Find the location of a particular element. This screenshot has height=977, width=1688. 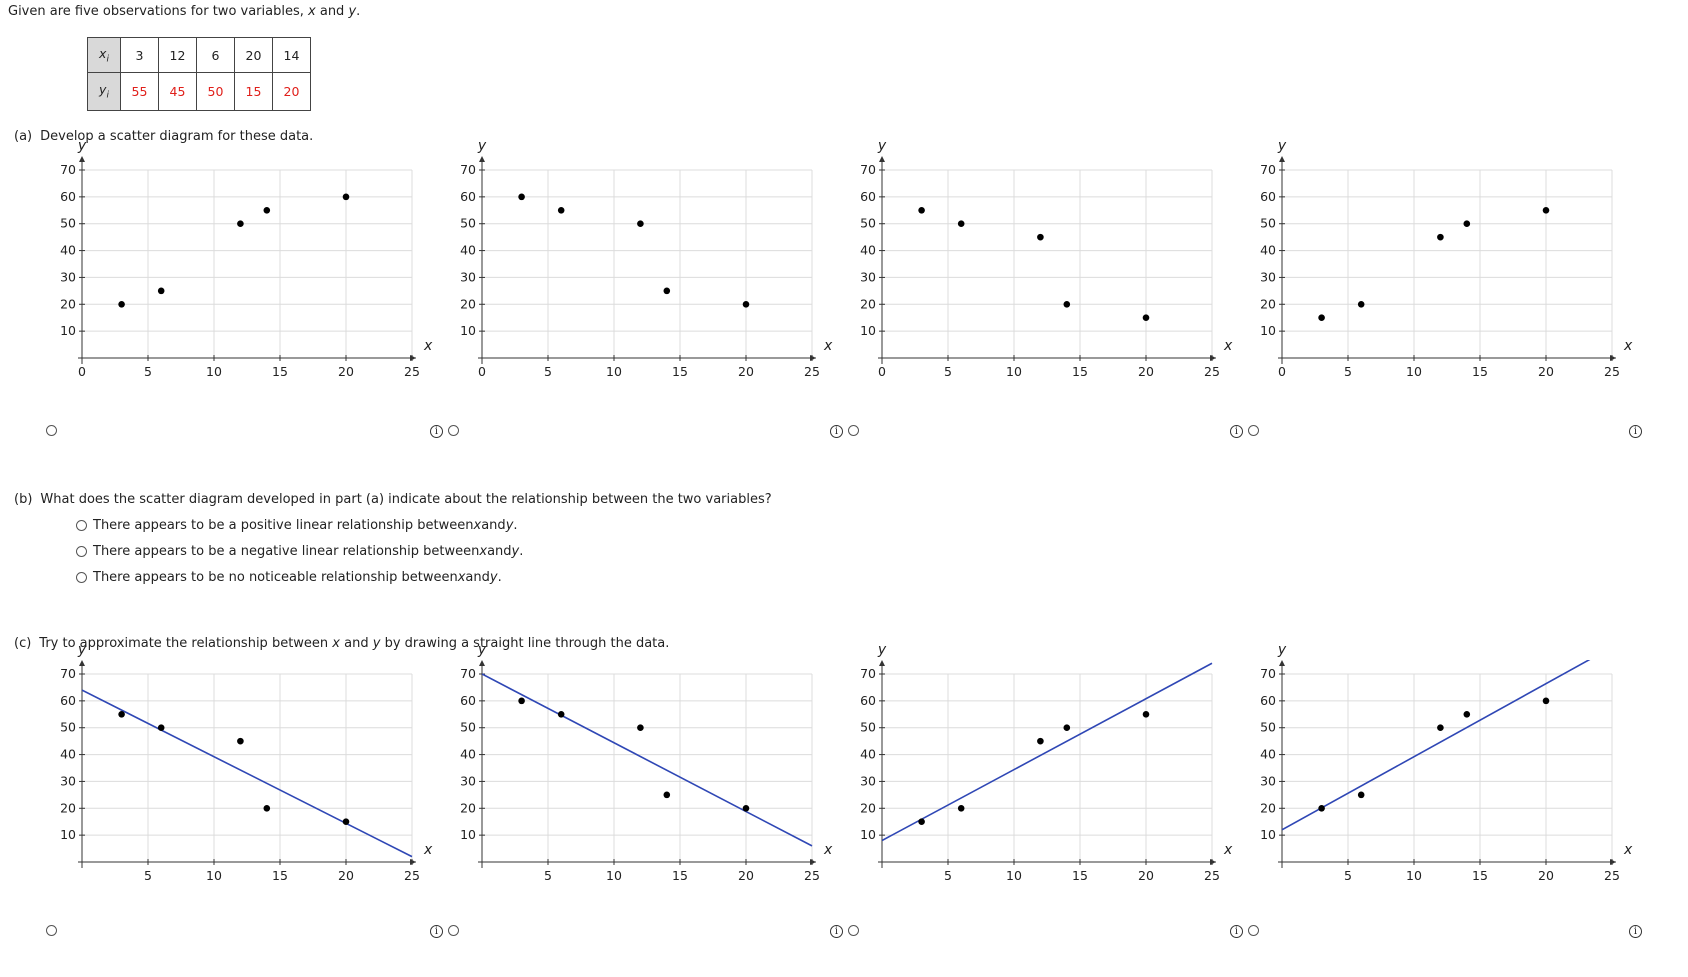

y-tick-label: 20 is located at coordinates (1268, 303).